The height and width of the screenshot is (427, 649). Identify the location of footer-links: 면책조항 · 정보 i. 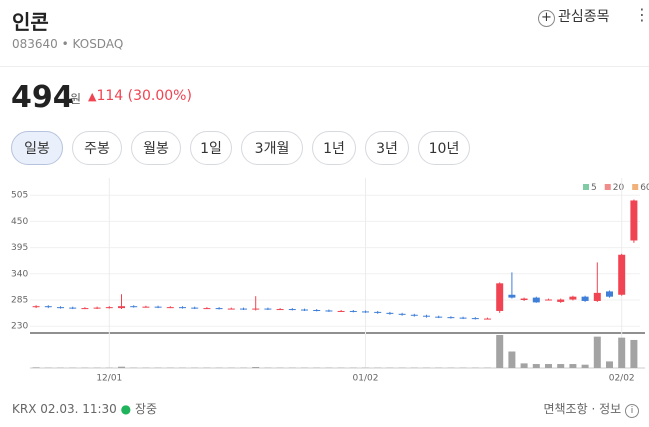
(591, 409).